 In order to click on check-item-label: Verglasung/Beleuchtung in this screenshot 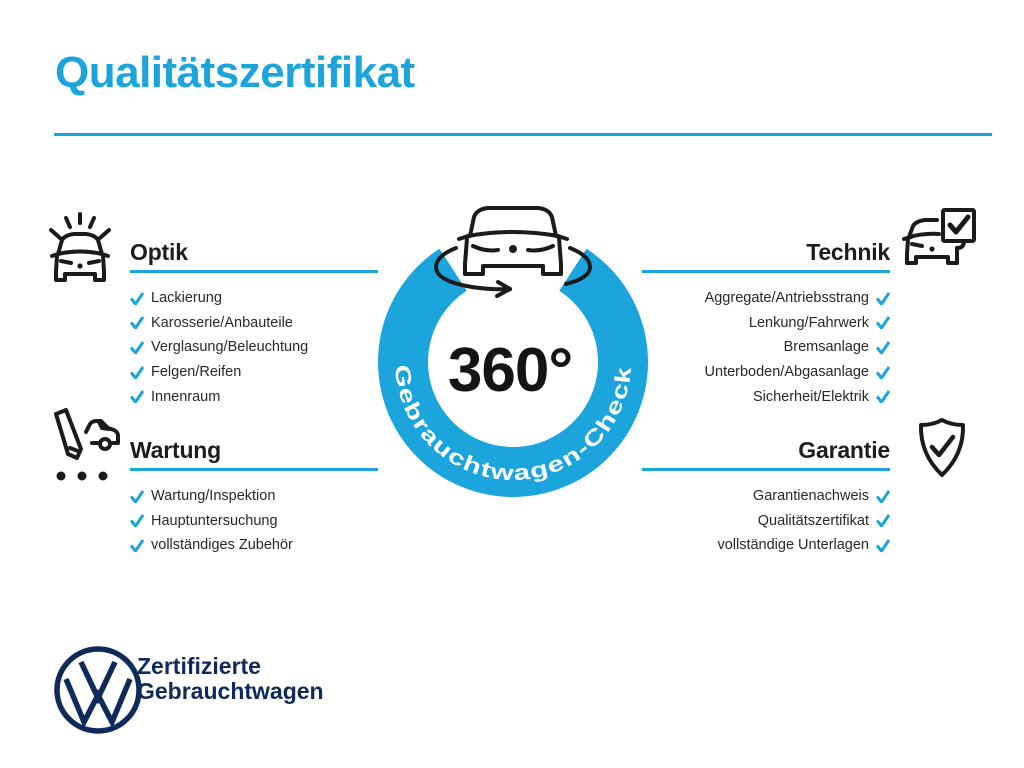, I will do `click(230, 347)`.